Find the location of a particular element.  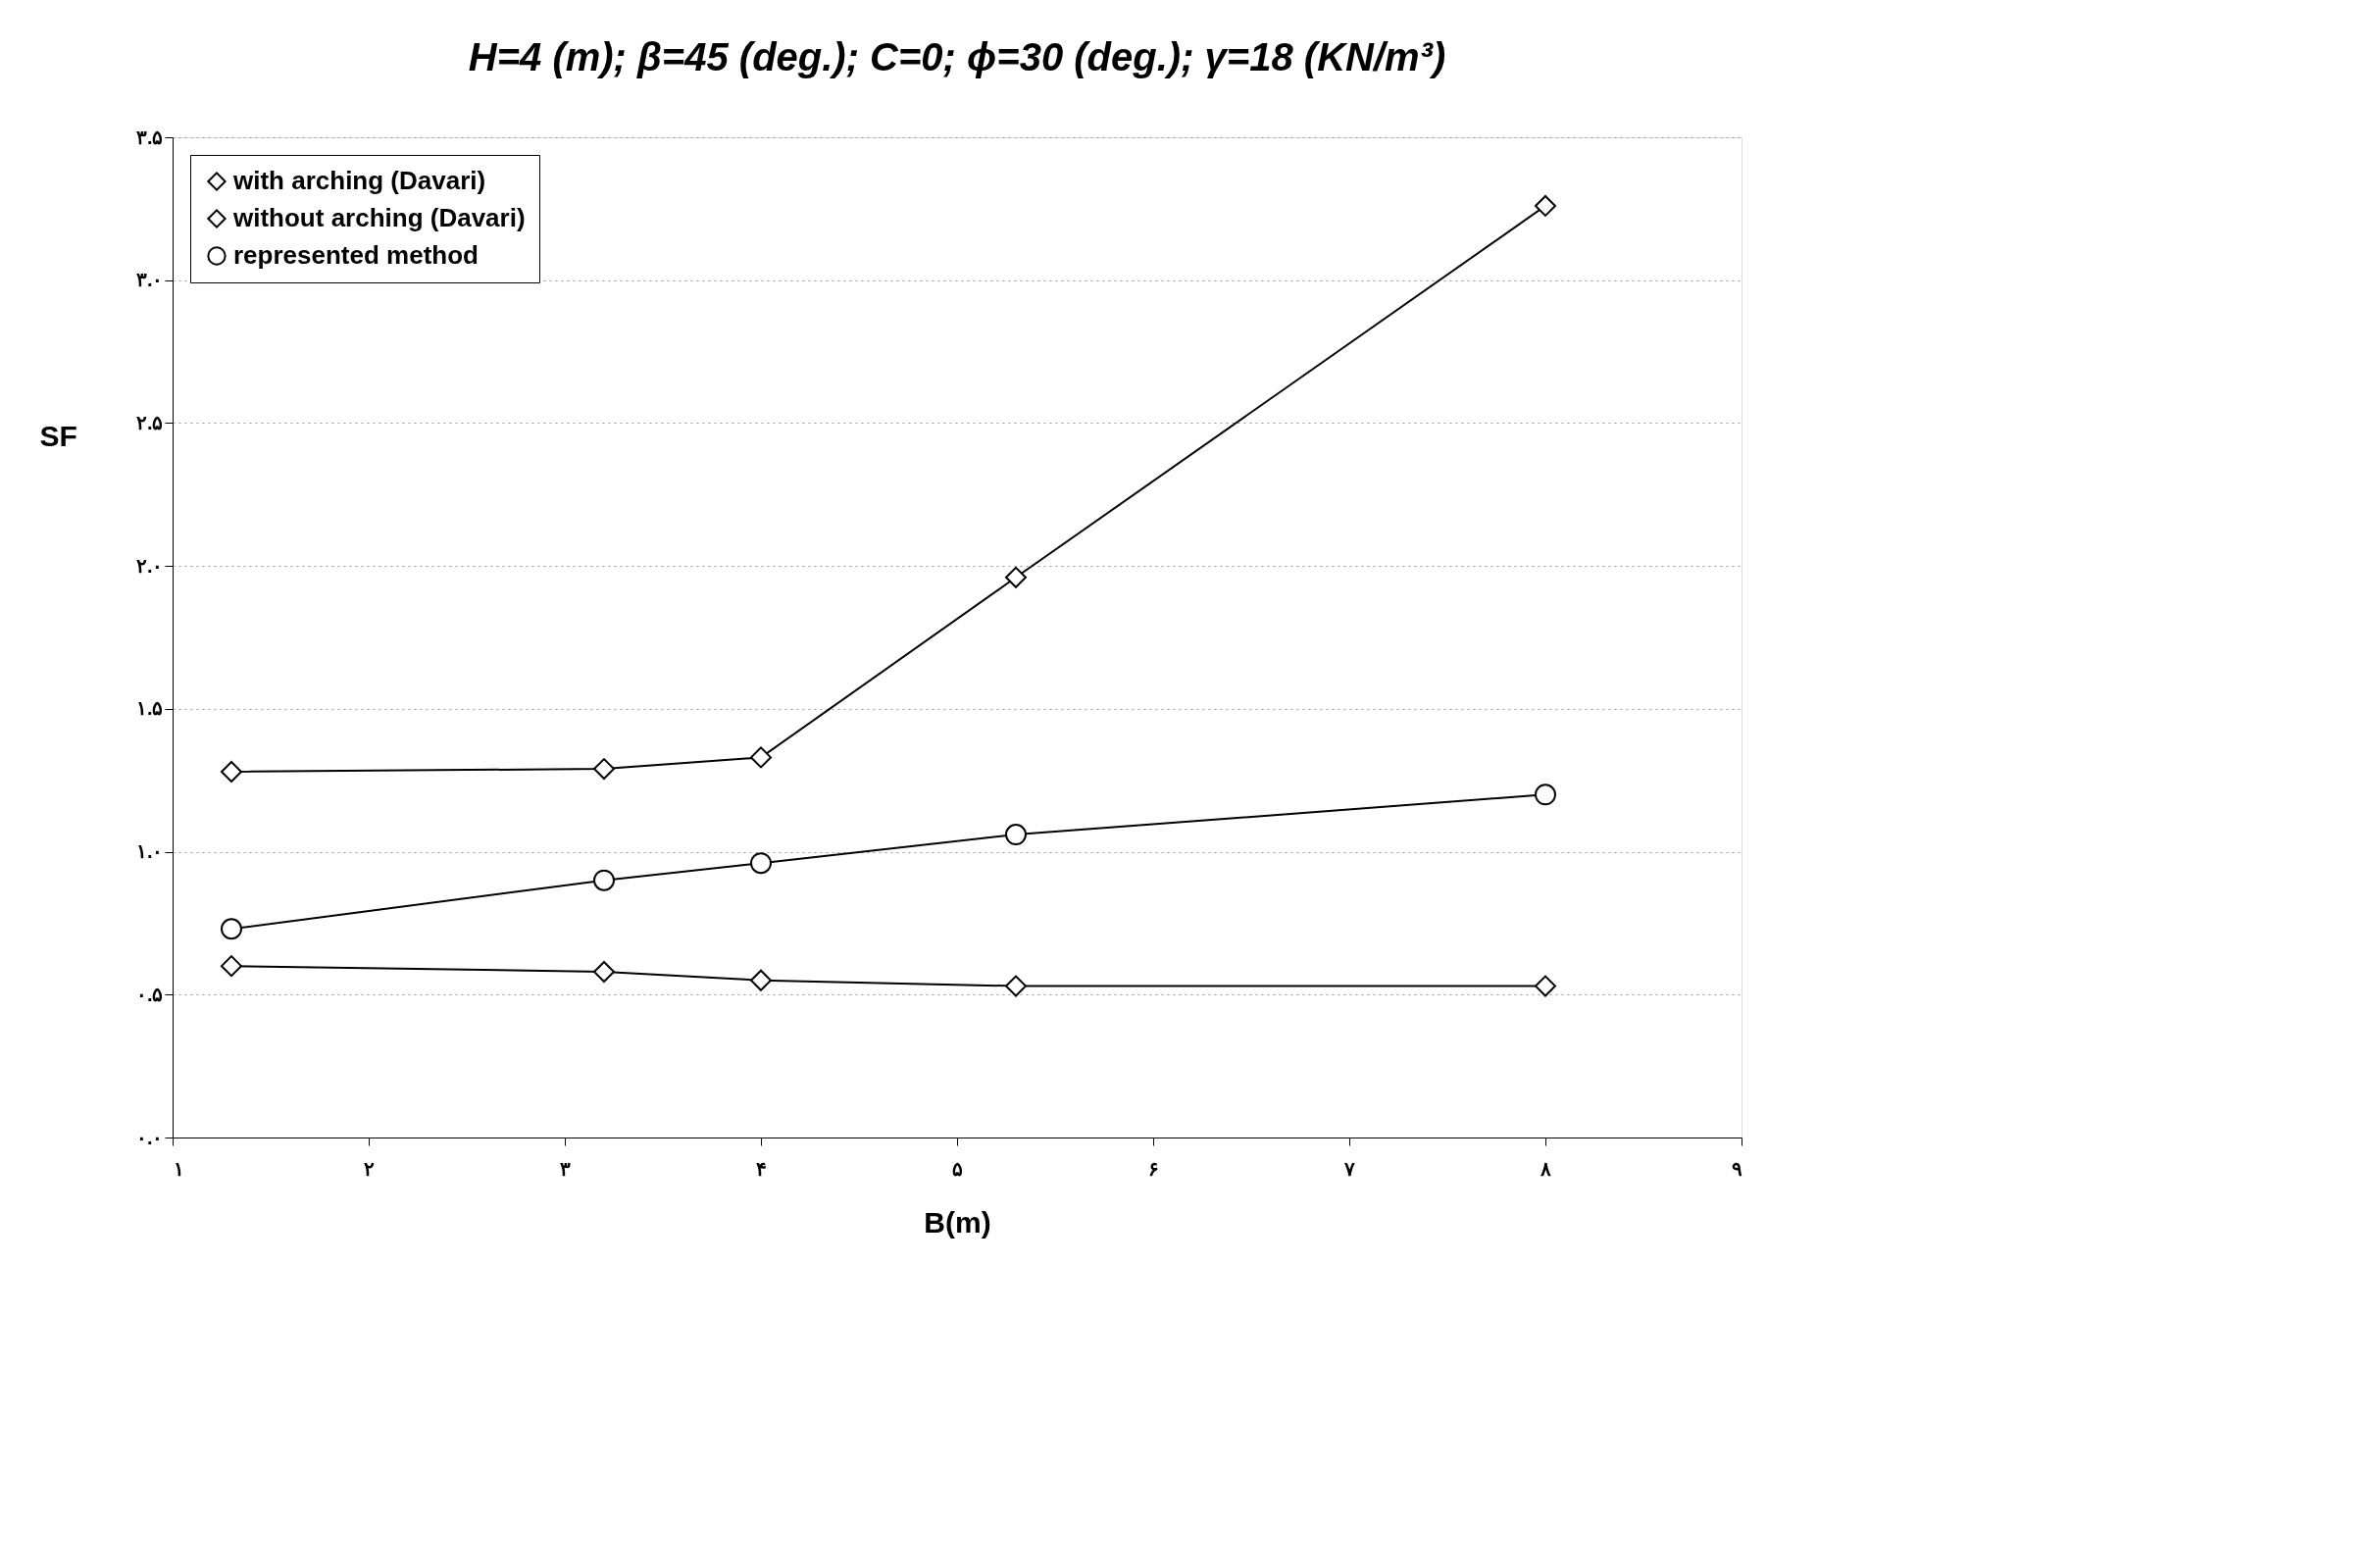

x-axis-title: B(m) is located at coordinates (958, 1222).